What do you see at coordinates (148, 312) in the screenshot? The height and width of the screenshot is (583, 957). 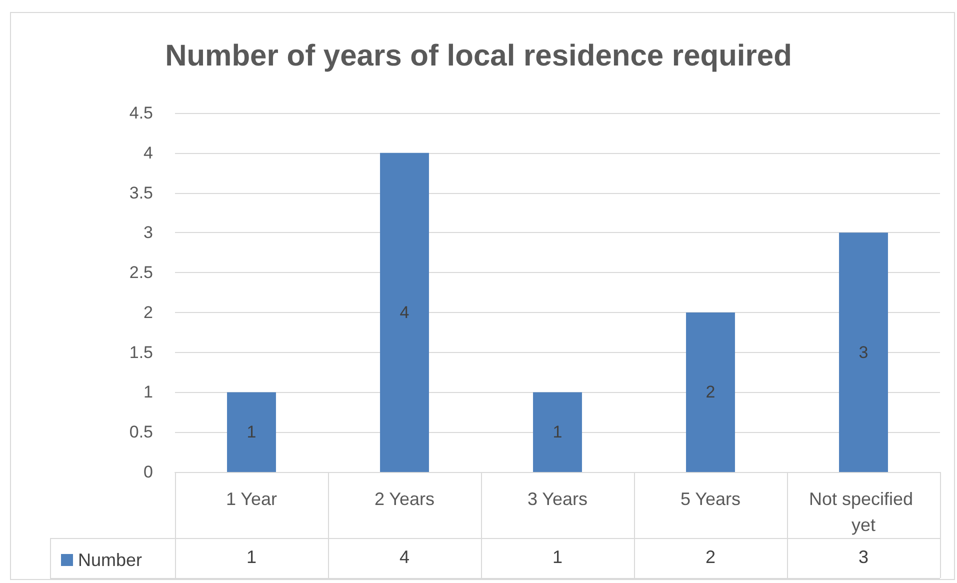 I see `y-tick-label: 2` at bounding box center [148, 312].